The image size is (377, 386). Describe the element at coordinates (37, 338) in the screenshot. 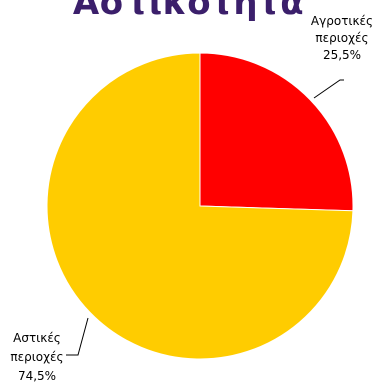

I see `label-urban-line1: Αστικές` at that location.